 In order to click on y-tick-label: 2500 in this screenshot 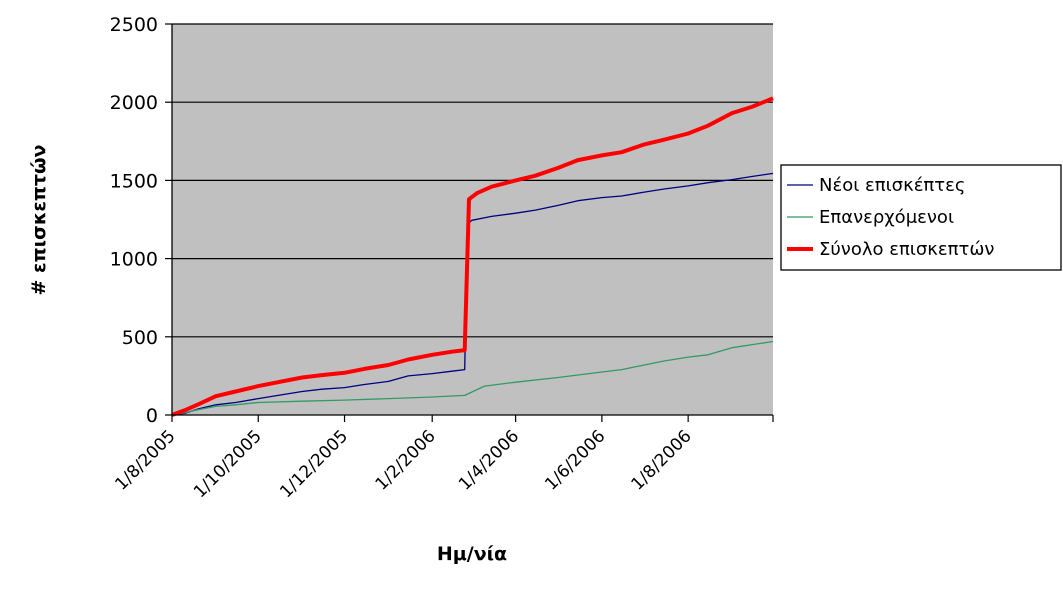, I will do `click(134, 25)`.